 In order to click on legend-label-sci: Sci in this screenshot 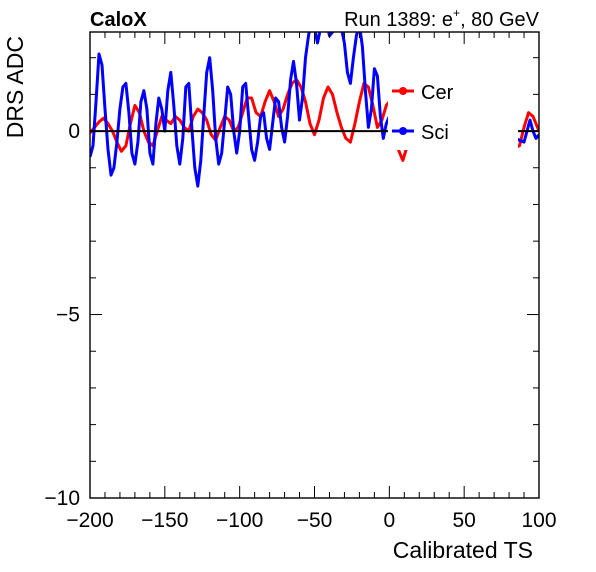, I will do `click(435, 133)`.